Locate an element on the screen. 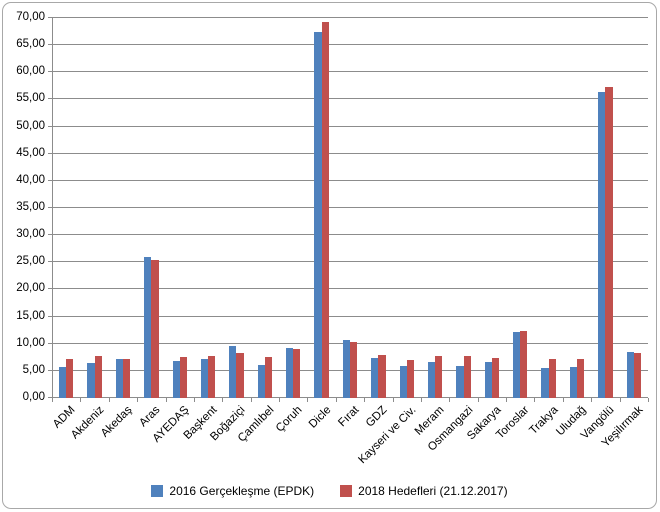 Image resolution: width=660 pixels, height=512 pixels. bar-Aras-2016 Gerçekleşme (EPDK) is located at coordinates (148, 327).